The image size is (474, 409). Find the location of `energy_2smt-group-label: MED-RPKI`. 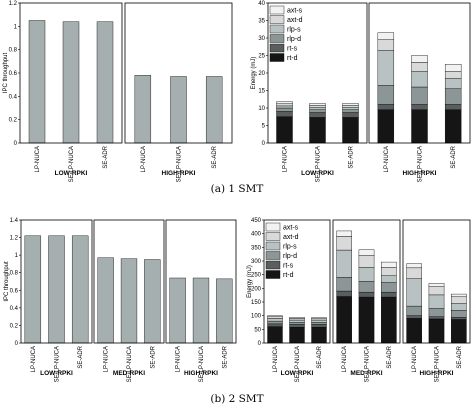

energy_2smt-group-label: MED-RPKI is located at coordinates (366, 373).